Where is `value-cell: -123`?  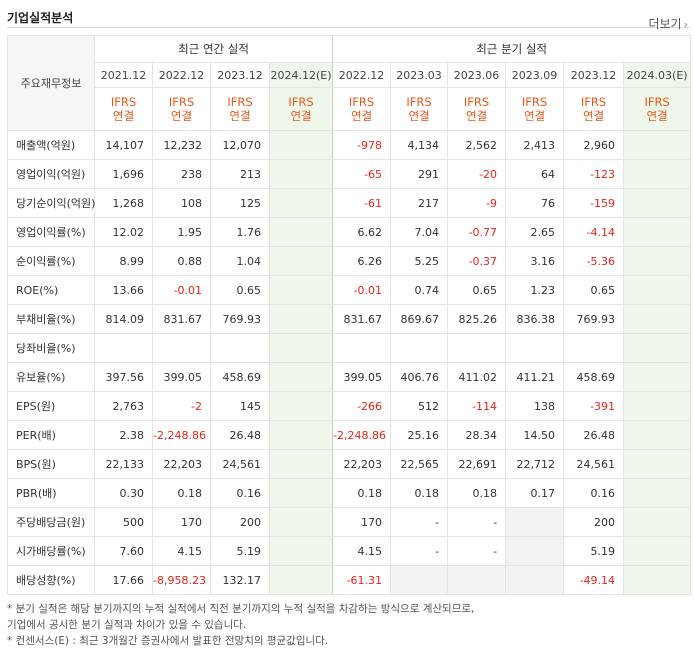 value-cell: -123 is located at coordinates (594, 174).